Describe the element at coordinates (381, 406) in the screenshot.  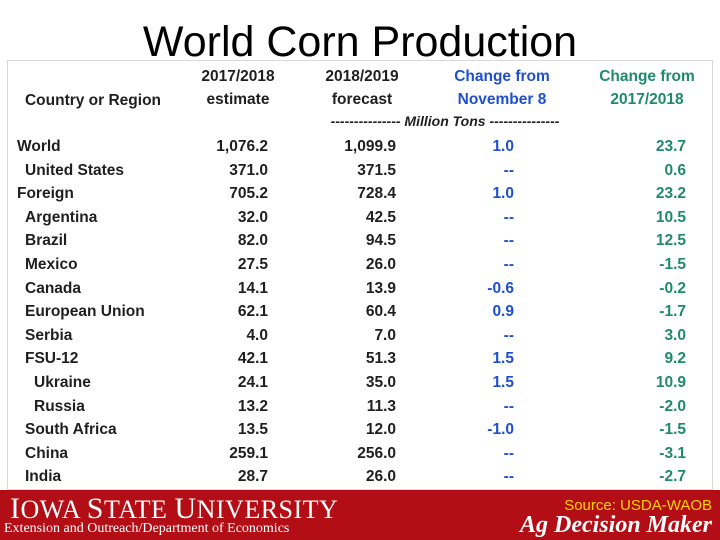
I see `value-2018-forecast: 11.3` at that location.